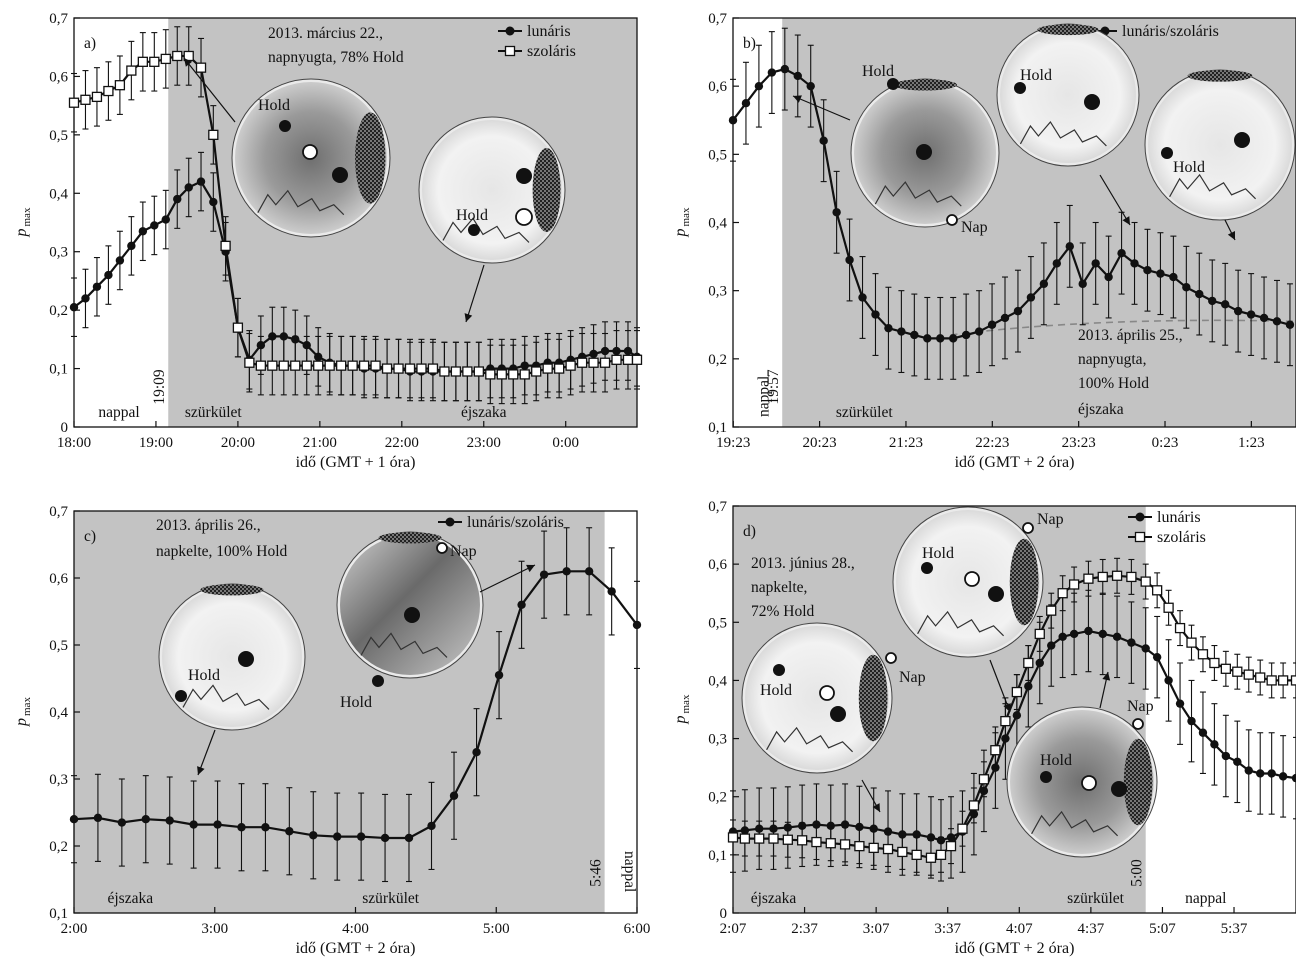  What do you see at coordinates (906, 443) in the screenshot?
I see `x-tick-label: 21:23` at bounding box center [906, 443].